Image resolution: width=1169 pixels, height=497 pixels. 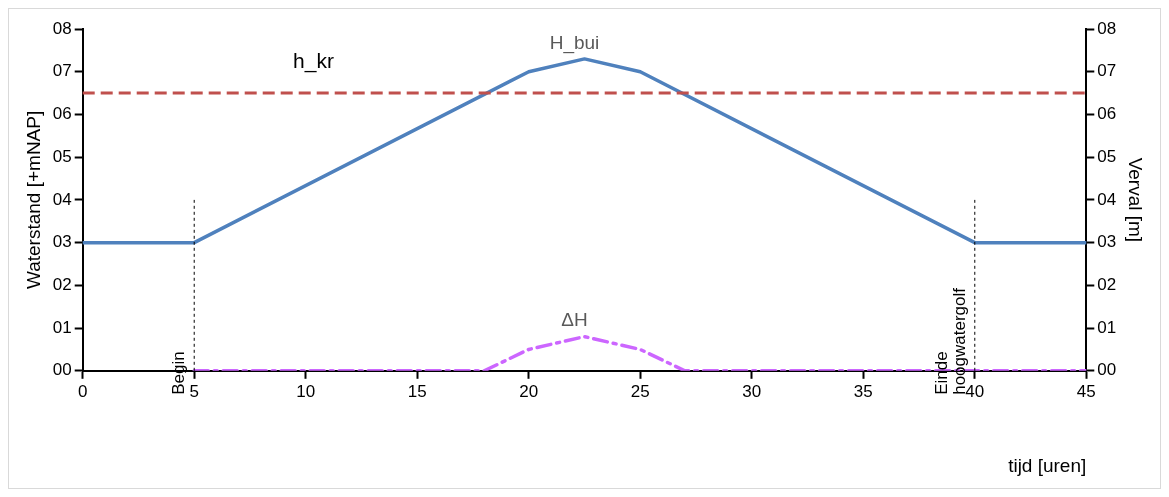 I want to click on y2-tick-label: 08, so click(x=1107, y=28).